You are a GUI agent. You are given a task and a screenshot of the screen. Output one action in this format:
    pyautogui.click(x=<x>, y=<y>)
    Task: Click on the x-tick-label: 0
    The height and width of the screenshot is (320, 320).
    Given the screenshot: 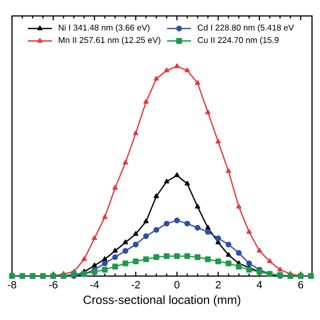 What is the action you would take?
    pyautogui.click(x=177, y=284)
    